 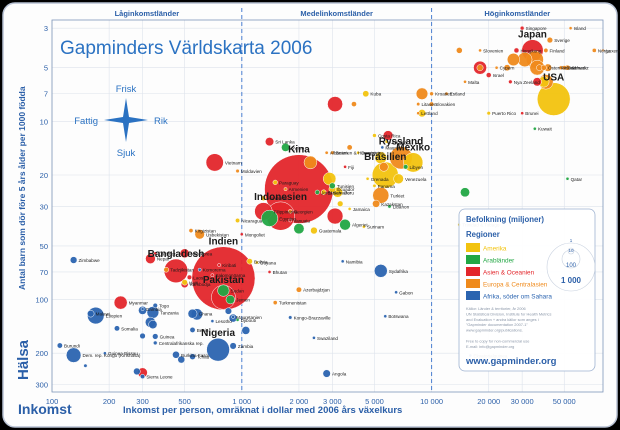 What do you see at coordinates (176, 254) in the screenshot?
I see `bubble-label: Bangladesh` at bounding box center [176, 254].